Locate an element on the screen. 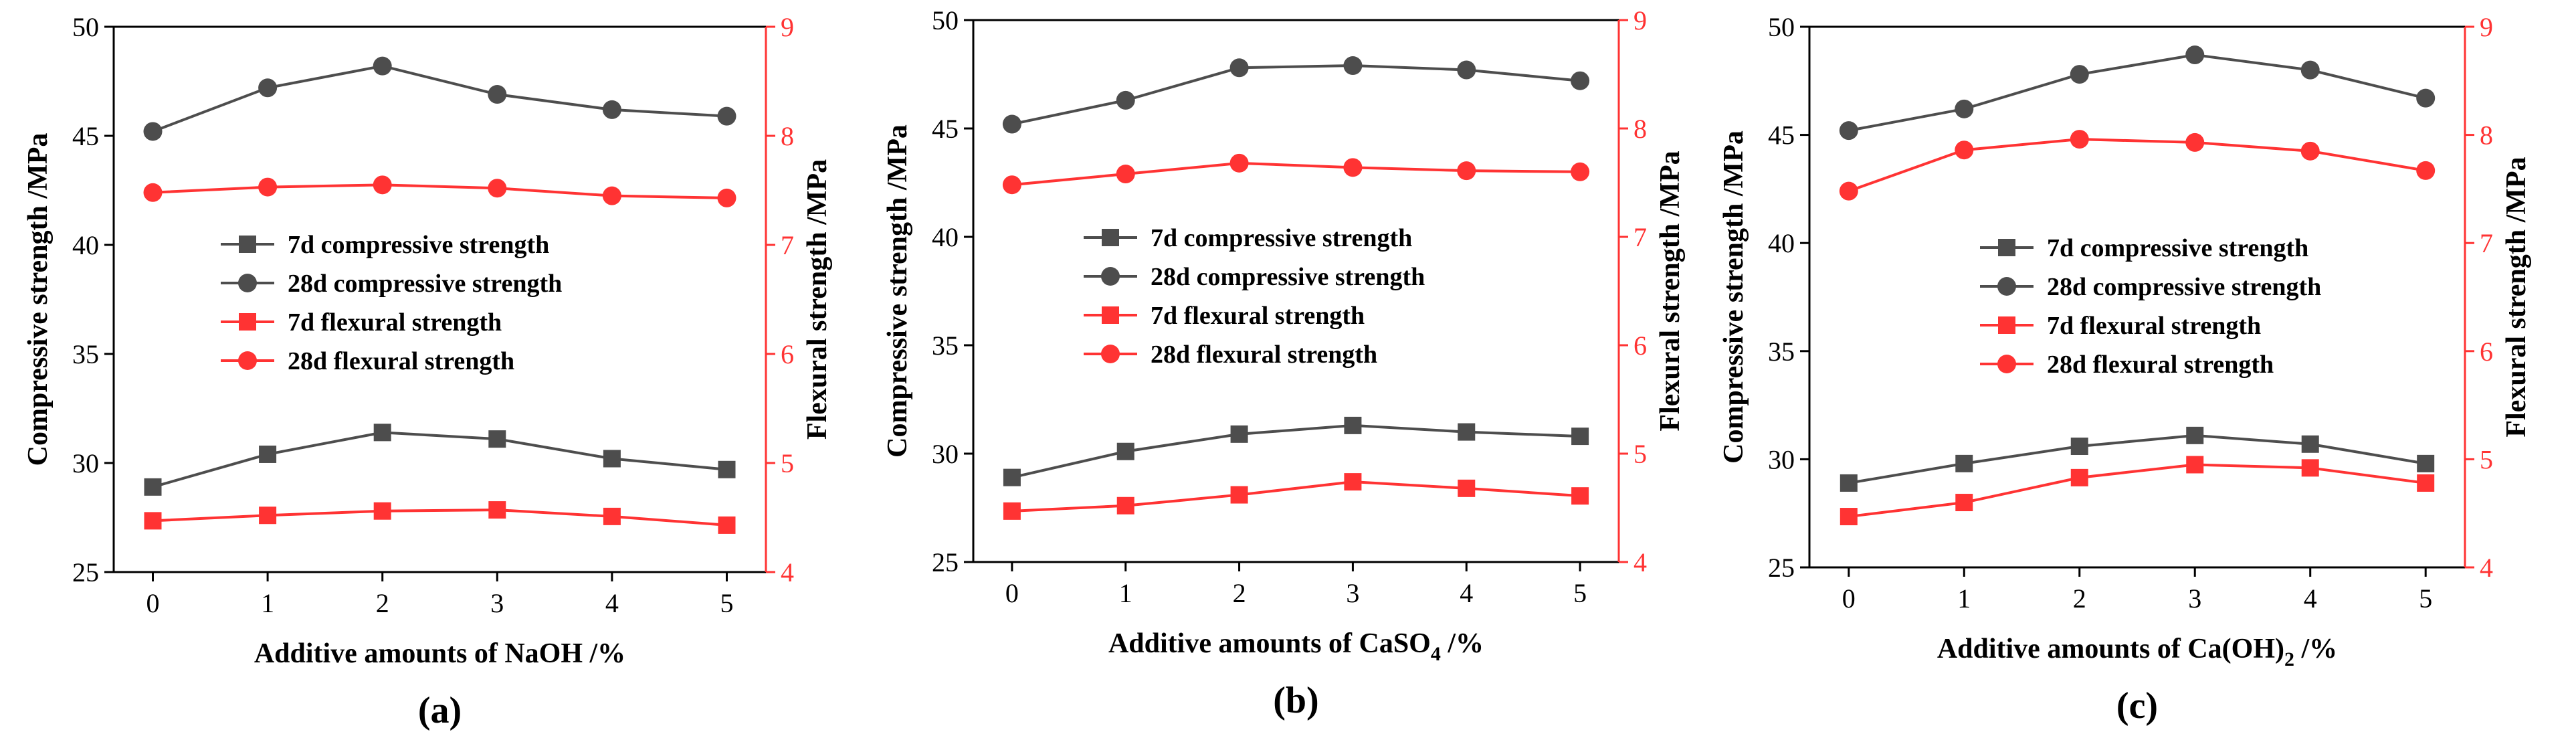 The width and height of the screenshot is (2576, 740). x-axis-title-subscript: 4 is located at coordinates (1436, 654).